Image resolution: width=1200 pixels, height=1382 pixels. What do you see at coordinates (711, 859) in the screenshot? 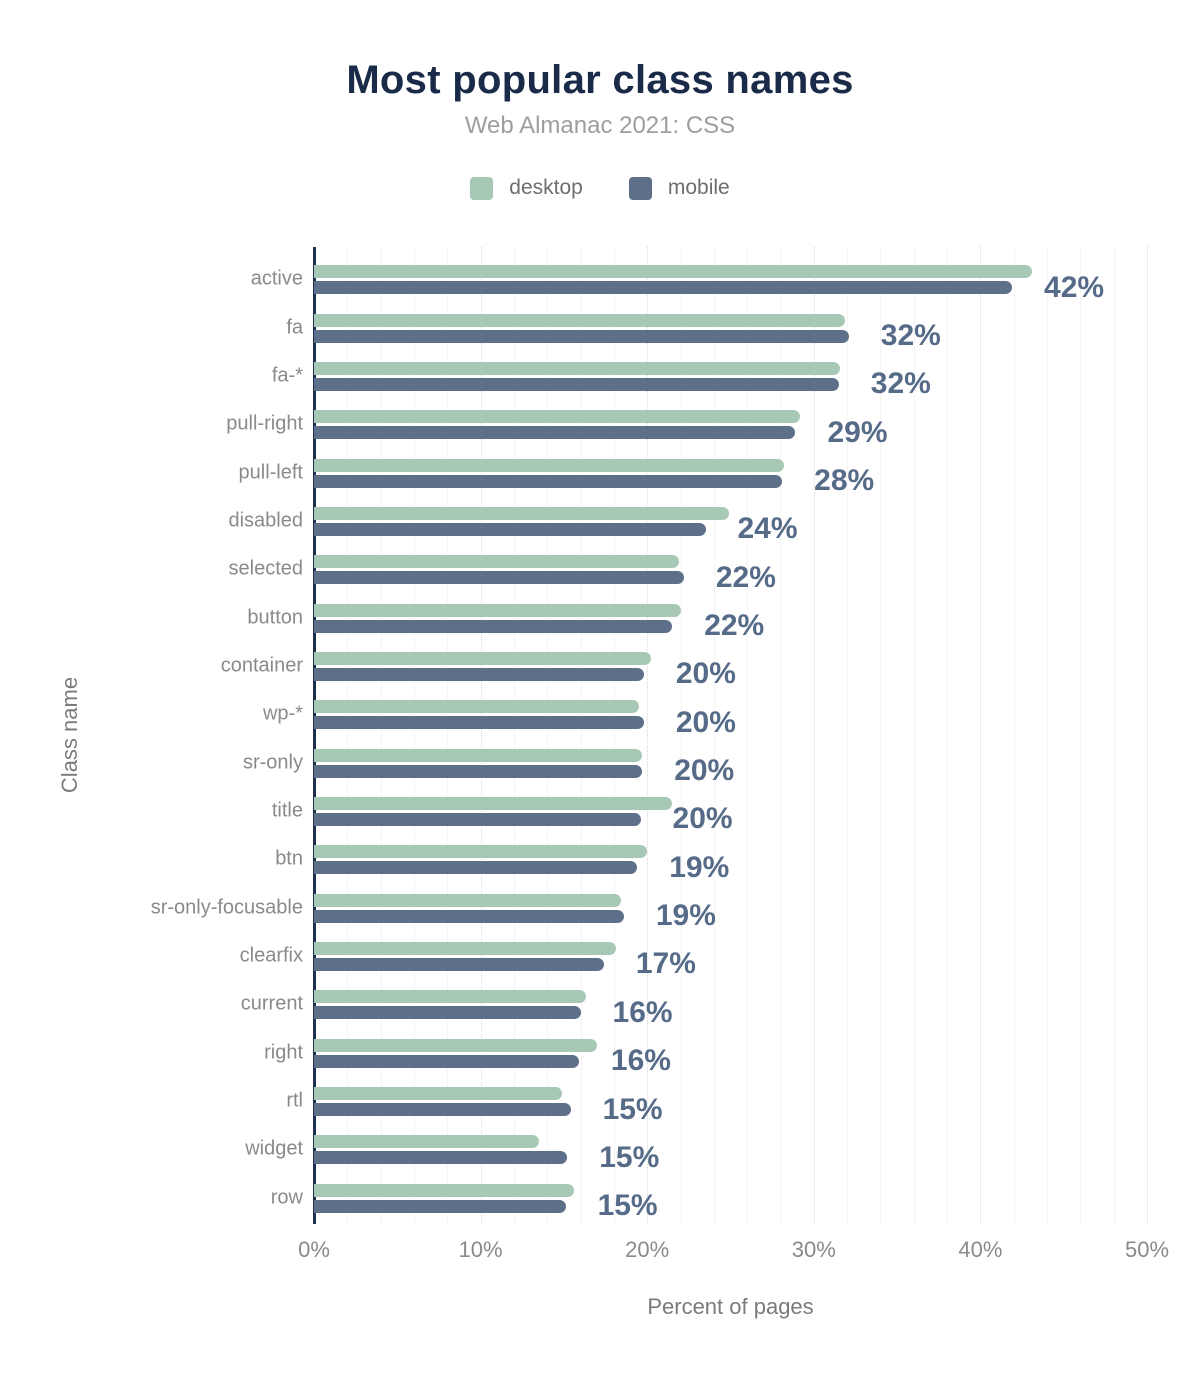
I see `bar-row: btn 19%` at bounding box center [711, 859].